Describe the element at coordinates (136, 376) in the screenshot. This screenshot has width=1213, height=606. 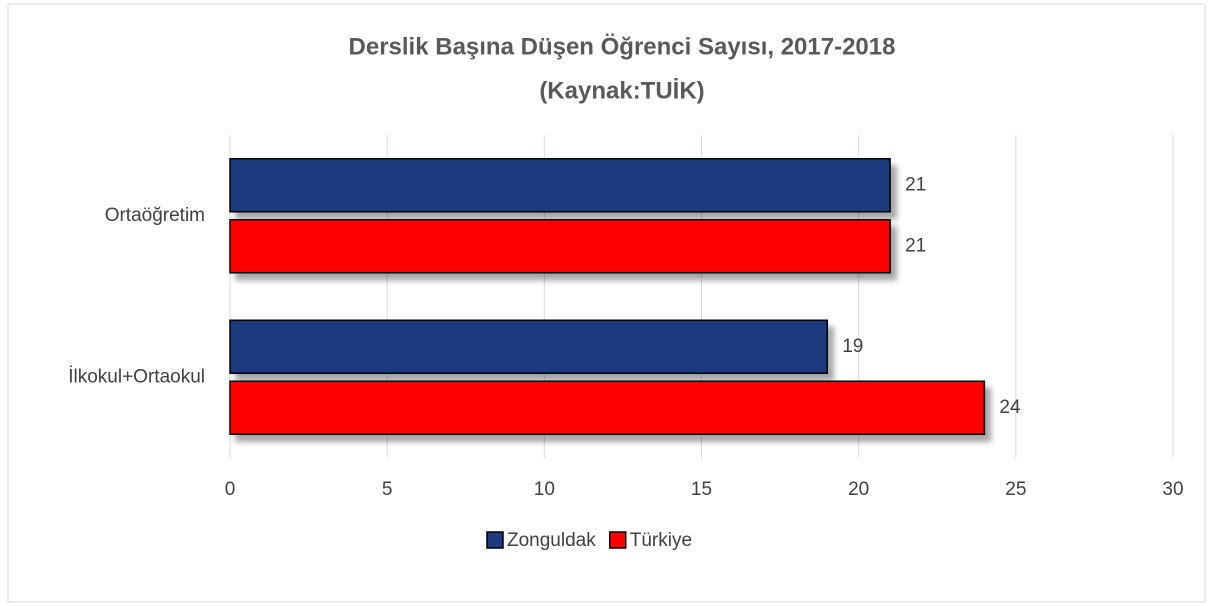
I see `y-tick-label: İlkokul+Ortaokul` at that location.